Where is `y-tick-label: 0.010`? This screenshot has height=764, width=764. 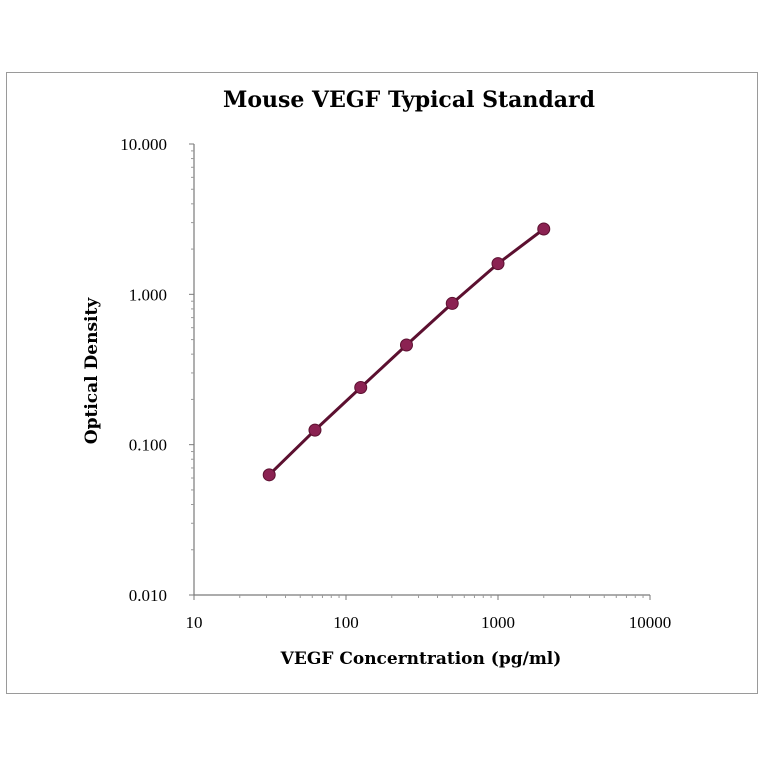
y-tick-label: 0.010 is located at coordinates (148, 595).